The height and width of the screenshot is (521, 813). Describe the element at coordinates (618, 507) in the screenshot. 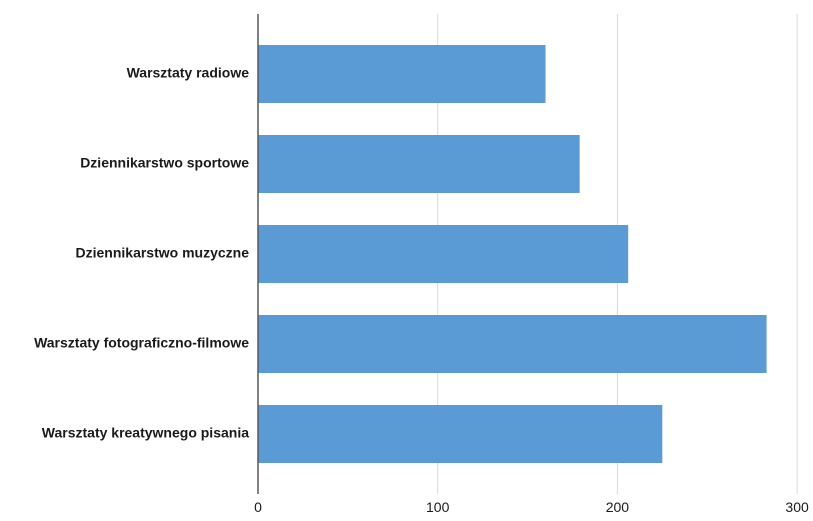

I see `x-tick-label-200: 200` at that location.